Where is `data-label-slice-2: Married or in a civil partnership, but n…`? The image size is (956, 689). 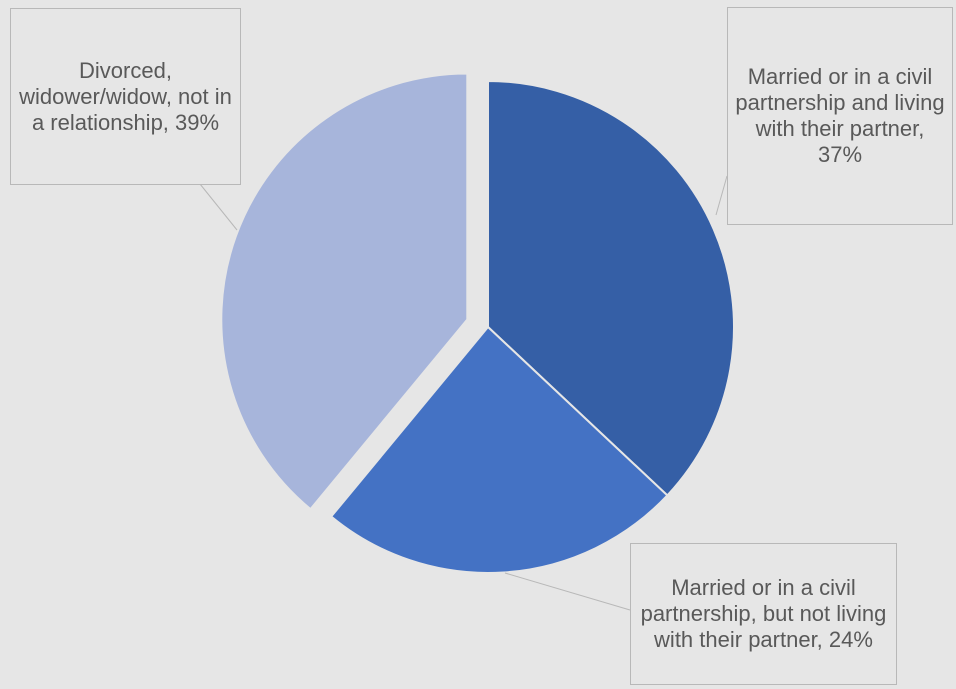 data-label-slice-2: Married or in a civil partnership, but n… is located at coordinates (763, 614).